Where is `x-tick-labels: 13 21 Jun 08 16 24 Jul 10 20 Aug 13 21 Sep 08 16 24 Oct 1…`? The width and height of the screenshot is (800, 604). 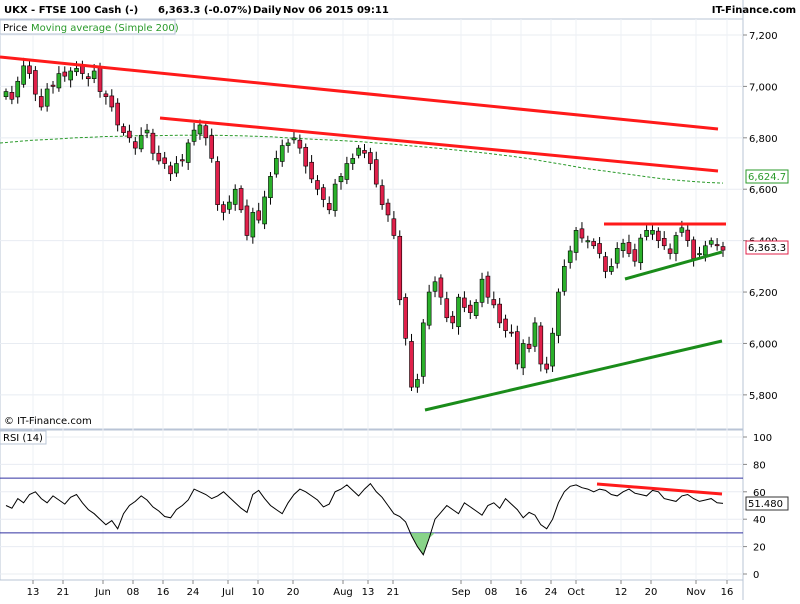
x-tick-labels: 13 21 Jun 08 16 24 Jul 10 20 Aug 13 21 Sep 08 16 24 Oct 1… is located at coordinates (380, 592).